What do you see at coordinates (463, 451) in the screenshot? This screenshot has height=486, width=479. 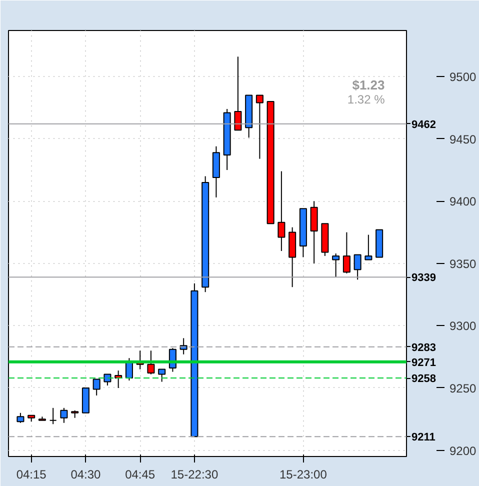 I see `y-tick-label: 9200` at bounding box center [463, 451].